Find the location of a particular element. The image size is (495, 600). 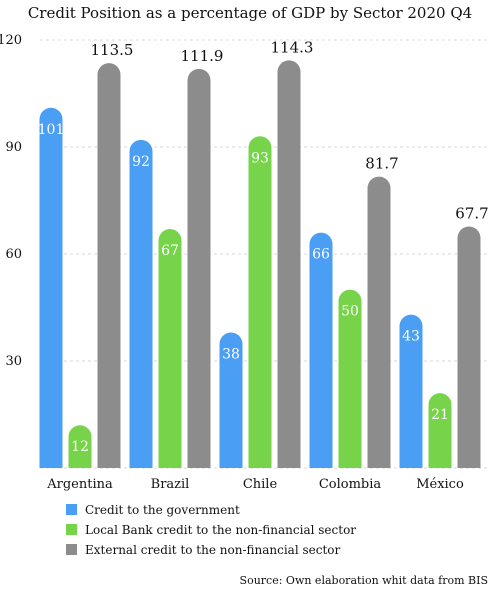

legend-label: Credit to the government is located at coordinates (162, 510).